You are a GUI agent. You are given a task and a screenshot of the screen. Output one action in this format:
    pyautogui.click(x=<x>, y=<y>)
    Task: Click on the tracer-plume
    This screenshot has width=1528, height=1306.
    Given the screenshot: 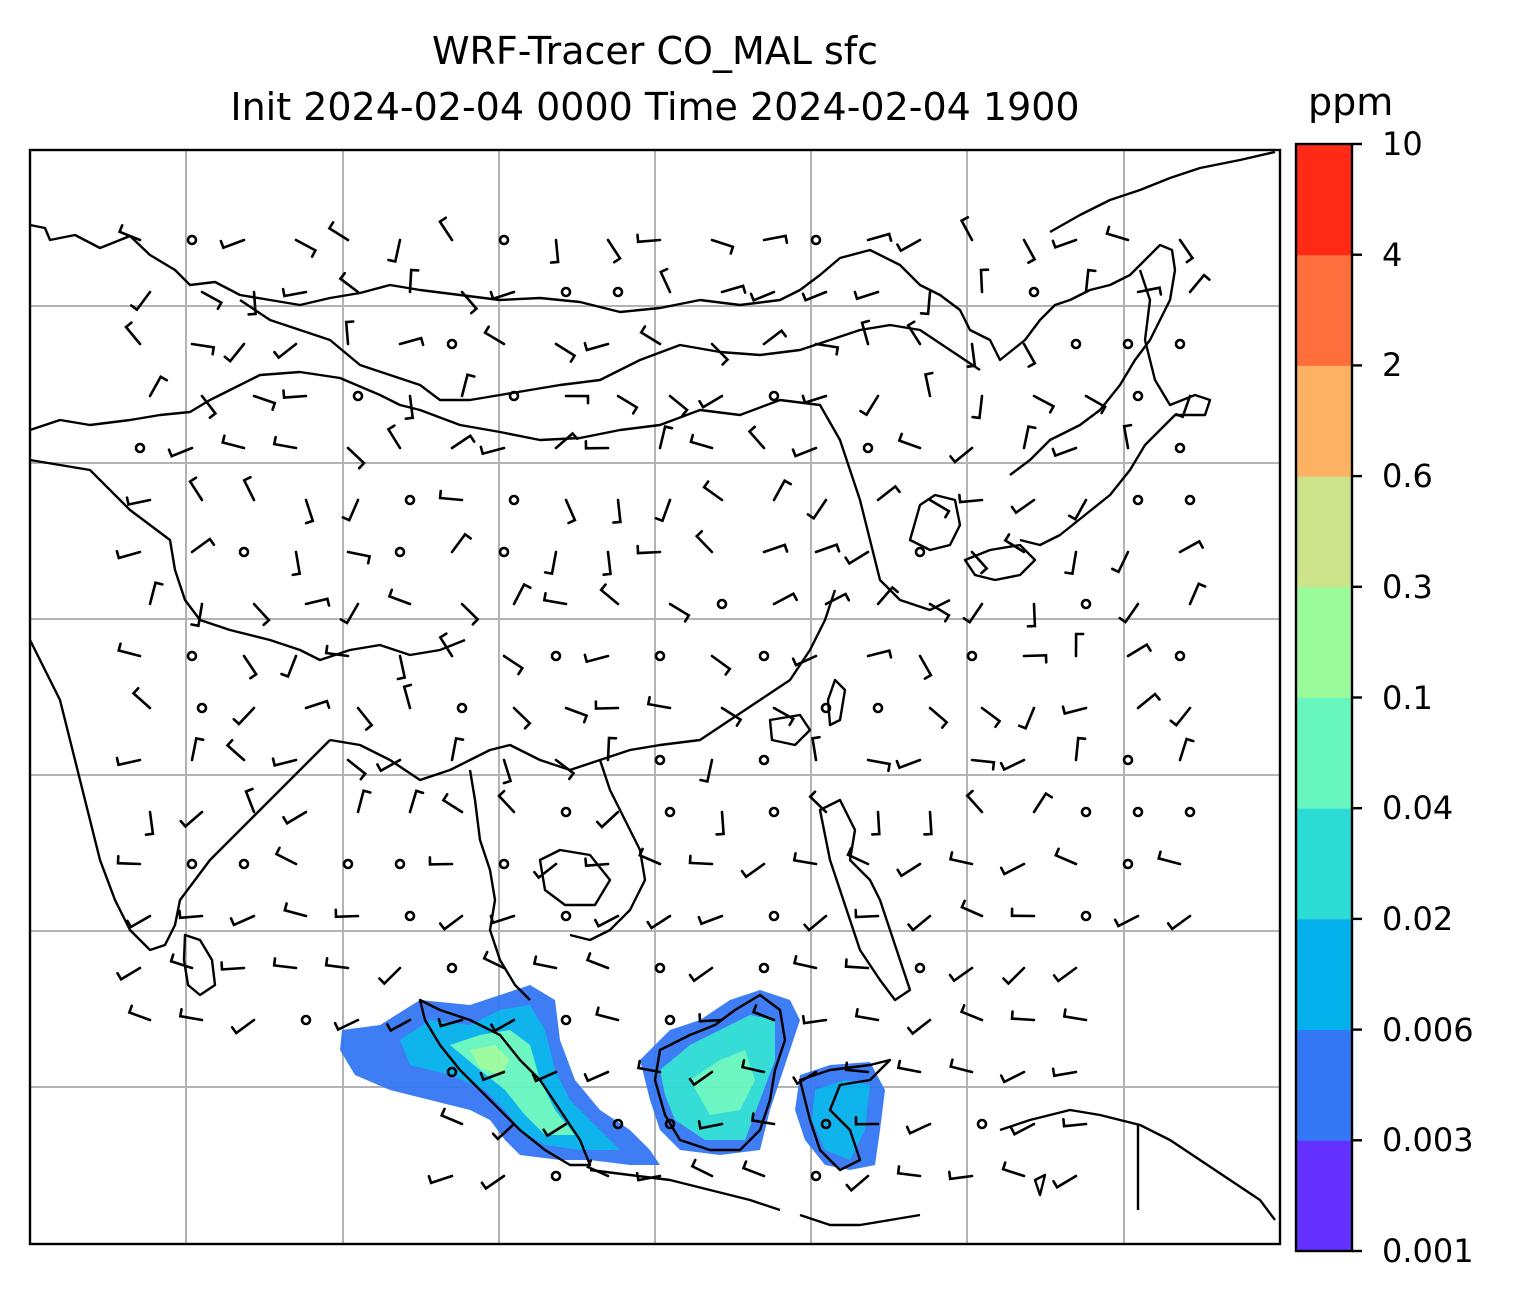 What is the action you would take?
    pyautogui.click(x=612, y=1077)
    